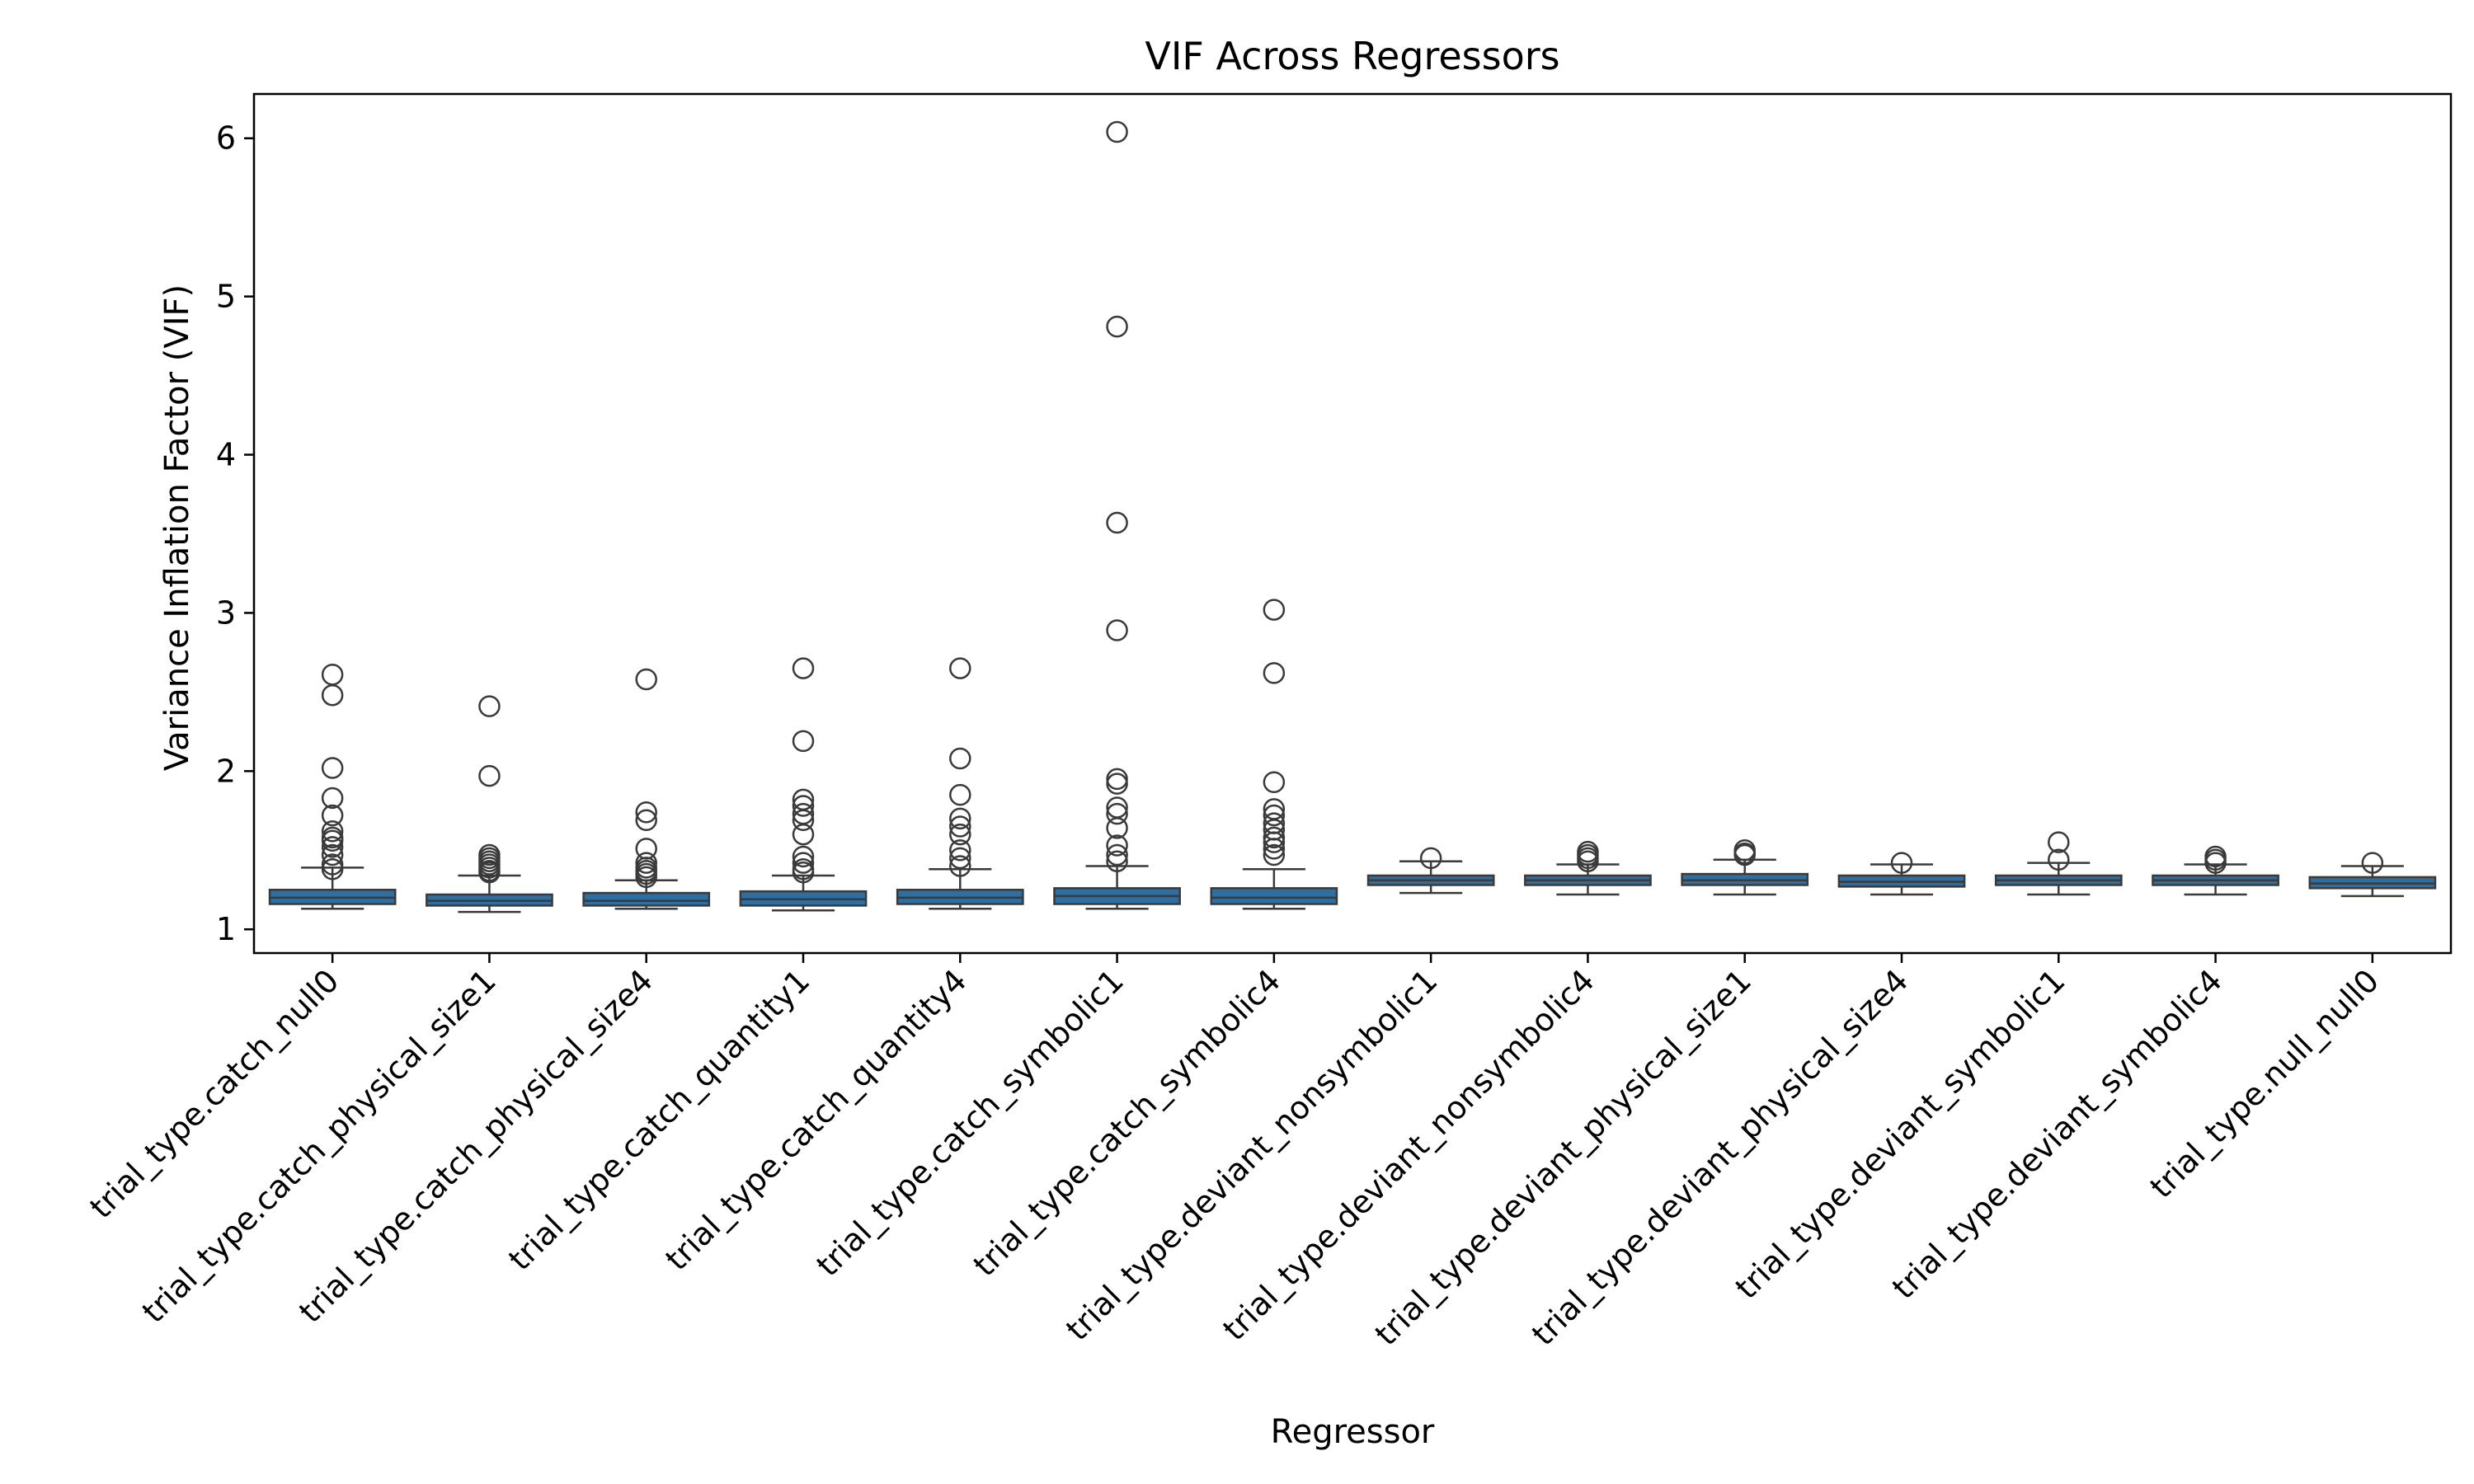 The width and height of the screenshot is (2474, 1484). I want to click on y-tick-label: 1, so click(226, 929).